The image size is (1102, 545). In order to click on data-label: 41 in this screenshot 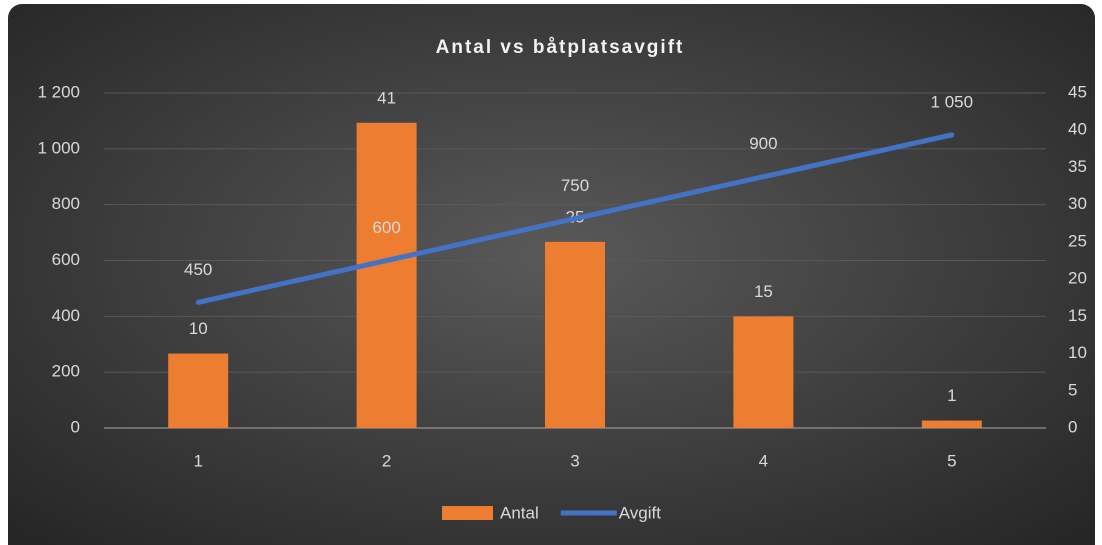, I will do `click(386, 97)`.